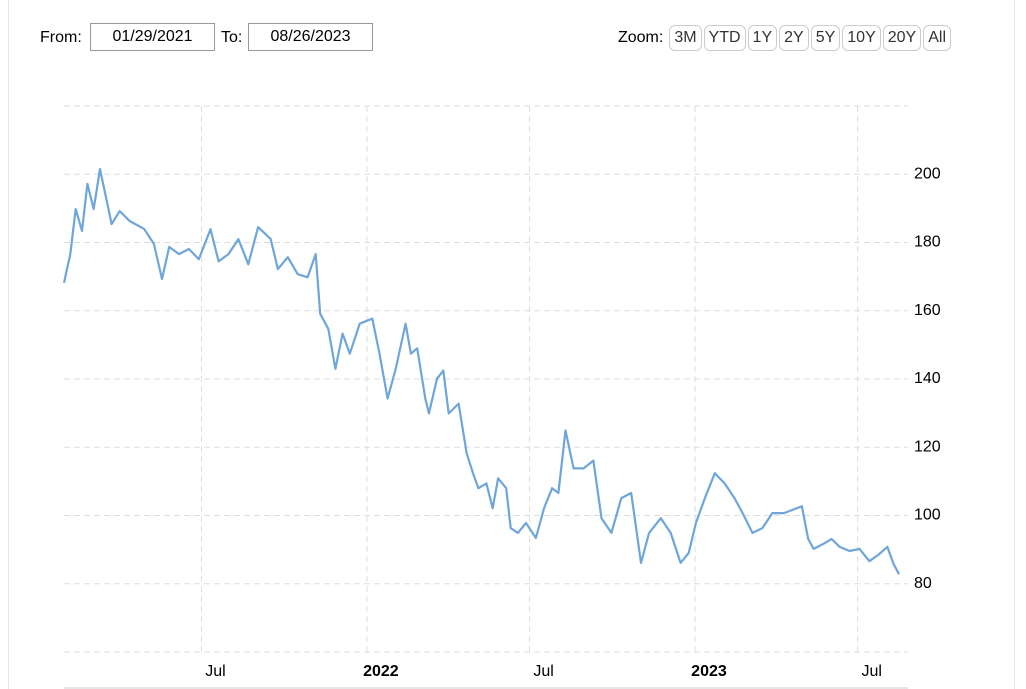 This screenshot has width=1026, height=689. I want to click on zoom-button: YTD, so click(724, 38).